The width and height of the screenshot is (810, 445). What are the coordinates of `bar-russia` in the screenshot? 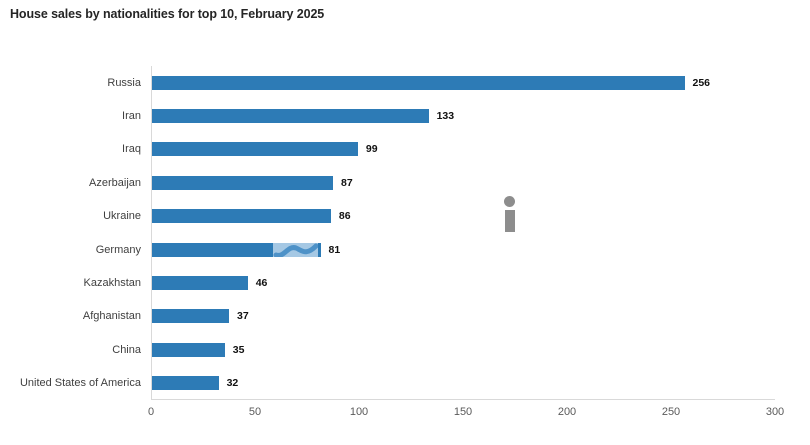 It's located at (418, 82).